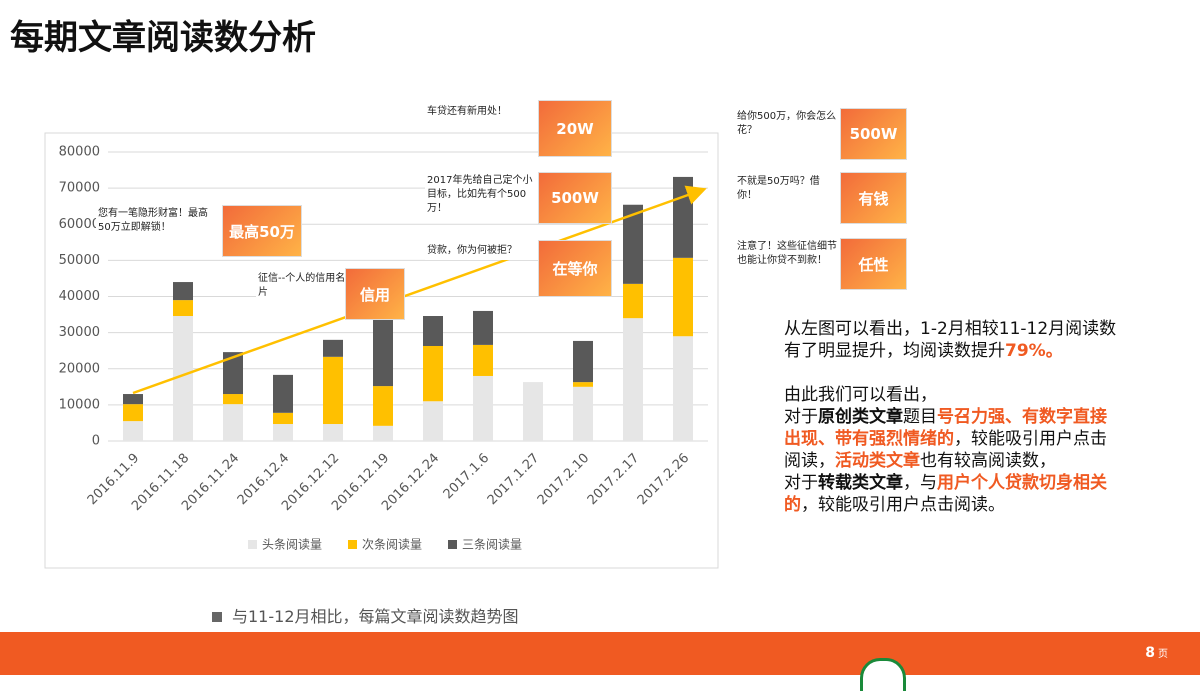  What do you see at coordinates (1163, 654) in the screenshot?
I see `page-unit: 页` at bounding box center [1163, 654].